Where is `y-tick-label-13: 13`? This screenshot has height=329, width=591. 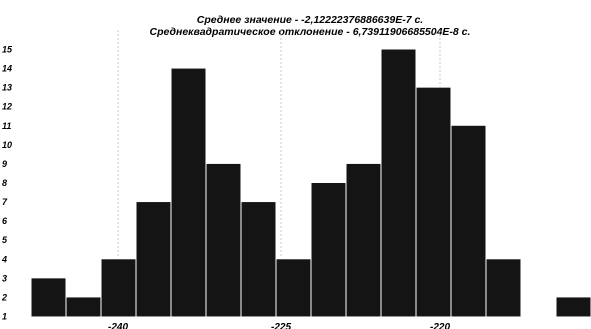
y-tick-label-13: 13 is located at coordinates (7, 88).